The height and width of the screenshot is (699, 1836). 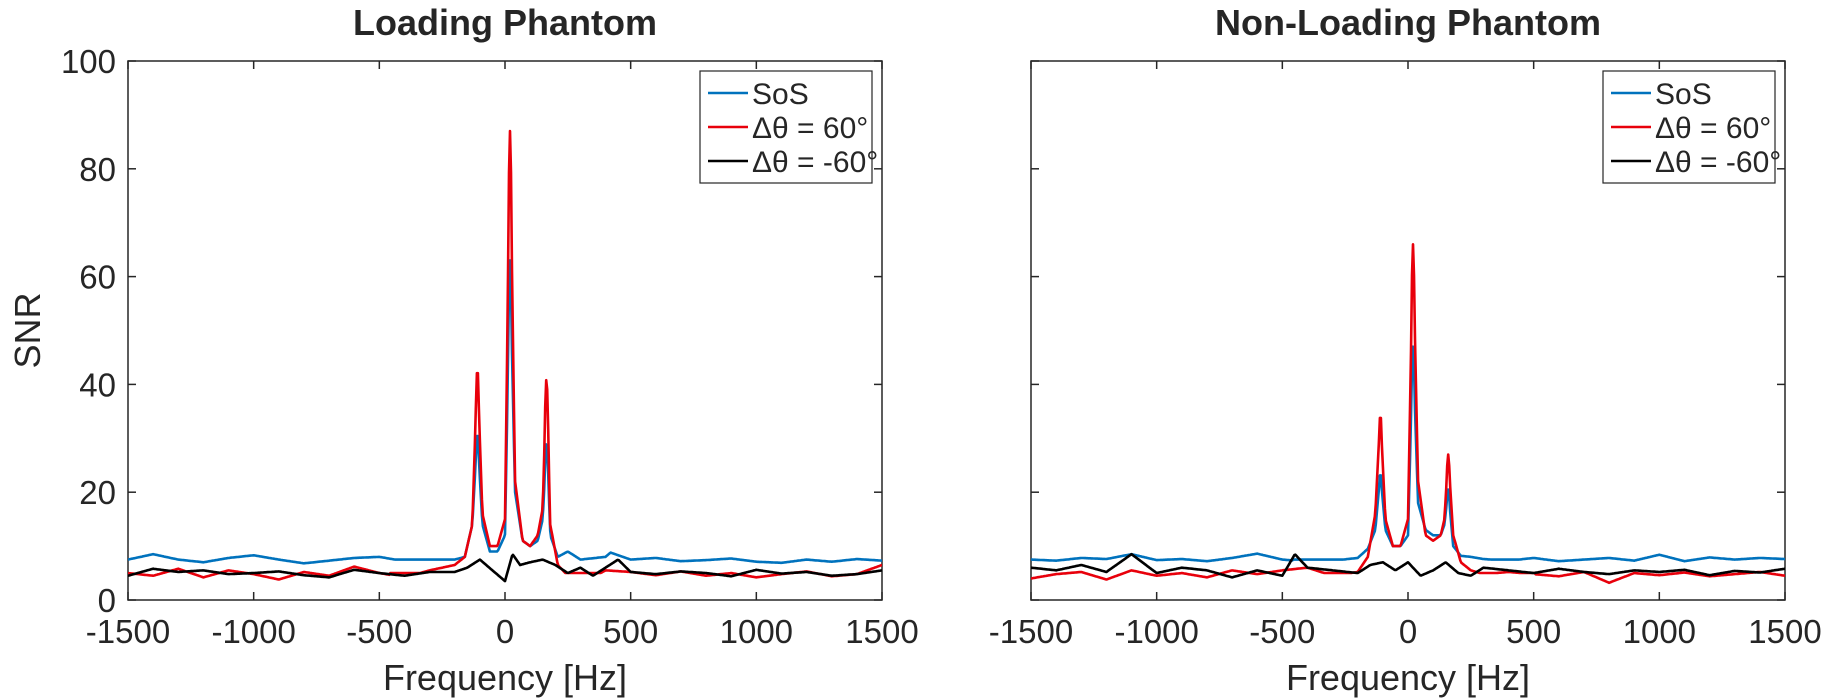 I want to click on y-tick-label: 80, so click(x=97, y=169).